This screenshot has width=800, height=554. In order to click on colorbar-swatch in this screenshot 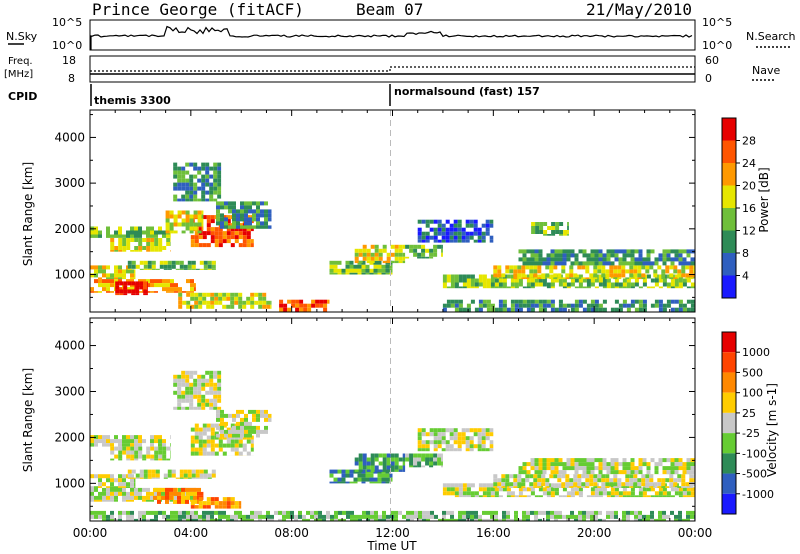, I will do `click(729, 151)`.